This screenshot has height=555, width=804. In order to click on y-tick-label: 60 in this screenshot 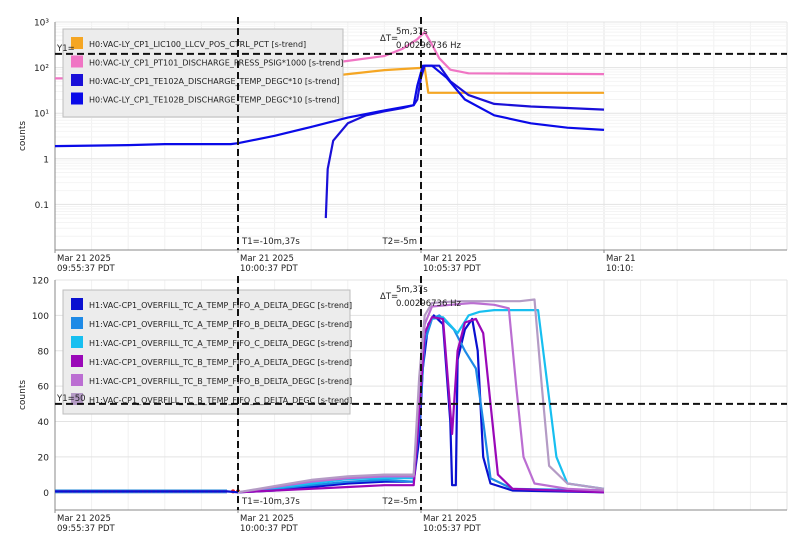, I will do `click(44, 388)`.